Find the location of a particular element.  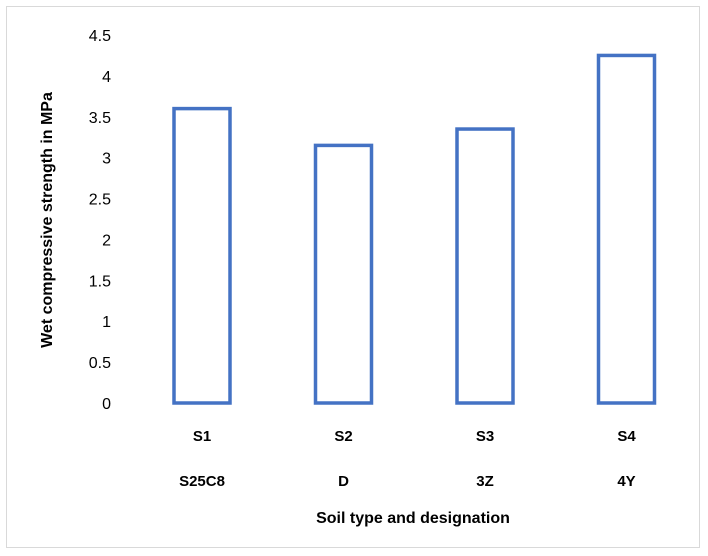

x-category-label: S2 is located at coordinates (343, 436).